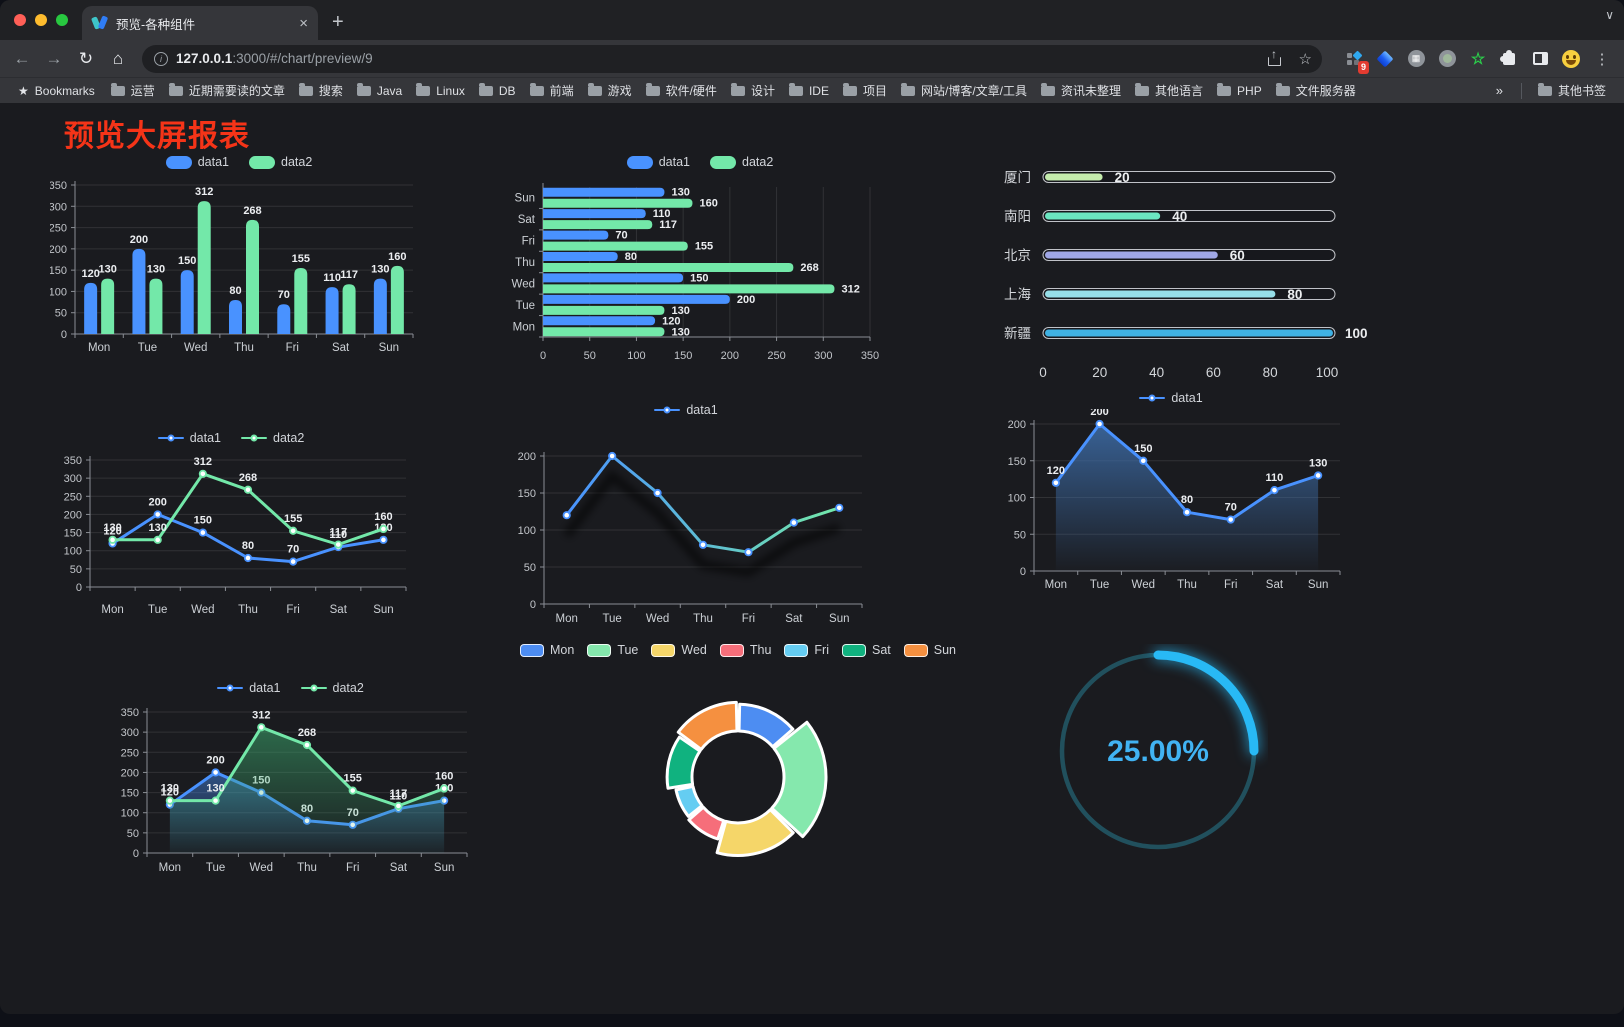 Image resolution: width=1624 pixels, height=1027 pixels. What do you see at coordinates (552, 90) in the screenshot?
I see `bookmark-folder: 前端` at bounding box center [552, 90].